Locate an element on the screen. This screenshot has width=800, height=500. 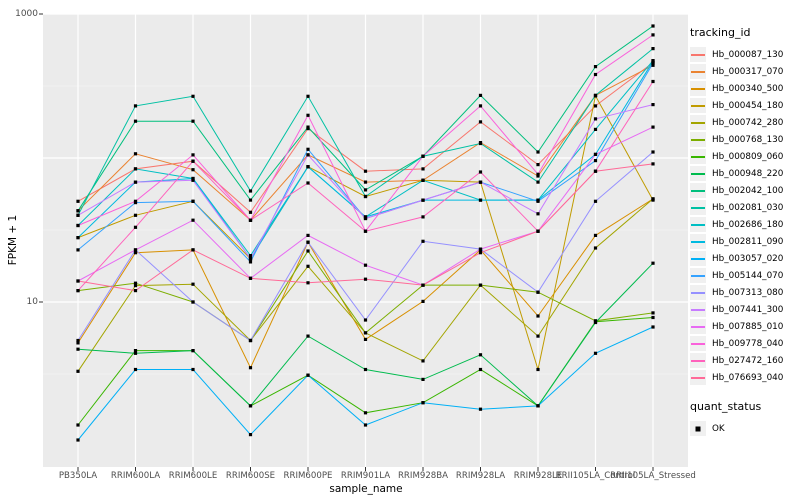
quant-ok-key is located at coordinates (698, 428).